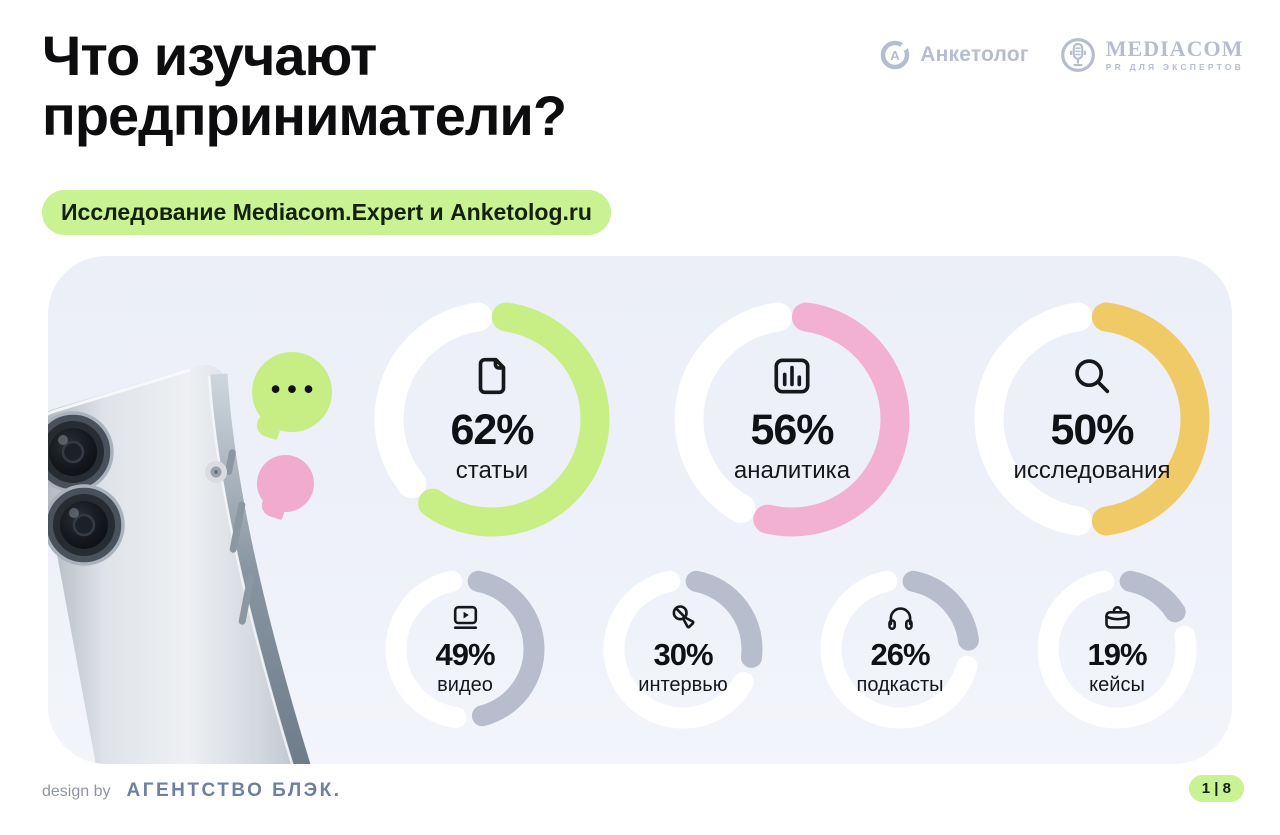 This screenshot has height=835, width=1280. Describe the element at coordinates (1092, 430) in the screenshot. I see `donut-value: 50%` at that location.